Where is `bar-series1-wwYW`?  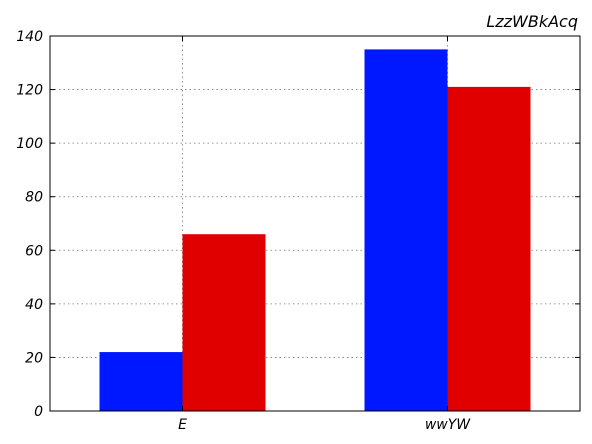 bar-series1-wwYW is located at coordinates (406, 230).